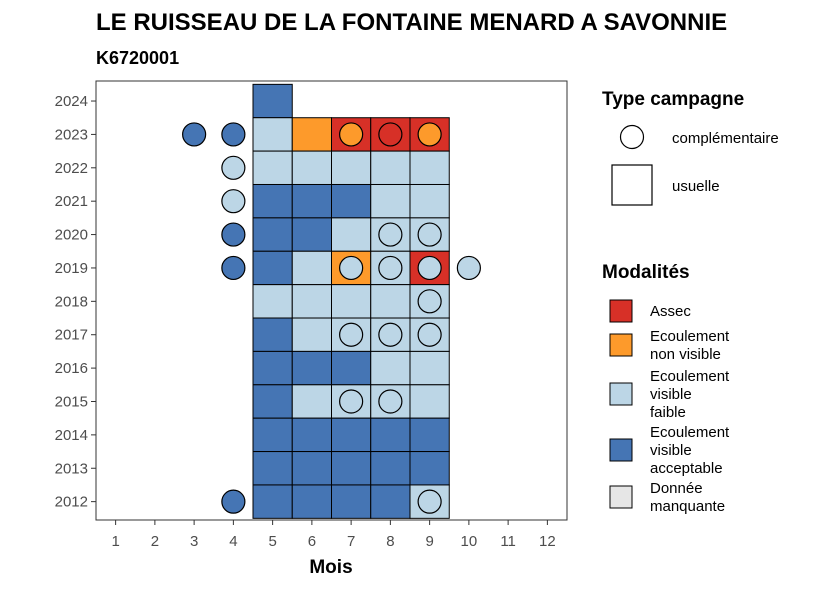 The width and height of the screenshot is (826, 590). Describe the element at coordinates (725, 138) in the screenshot. I see `legend-label-complementaire: complémentaire` at that location.